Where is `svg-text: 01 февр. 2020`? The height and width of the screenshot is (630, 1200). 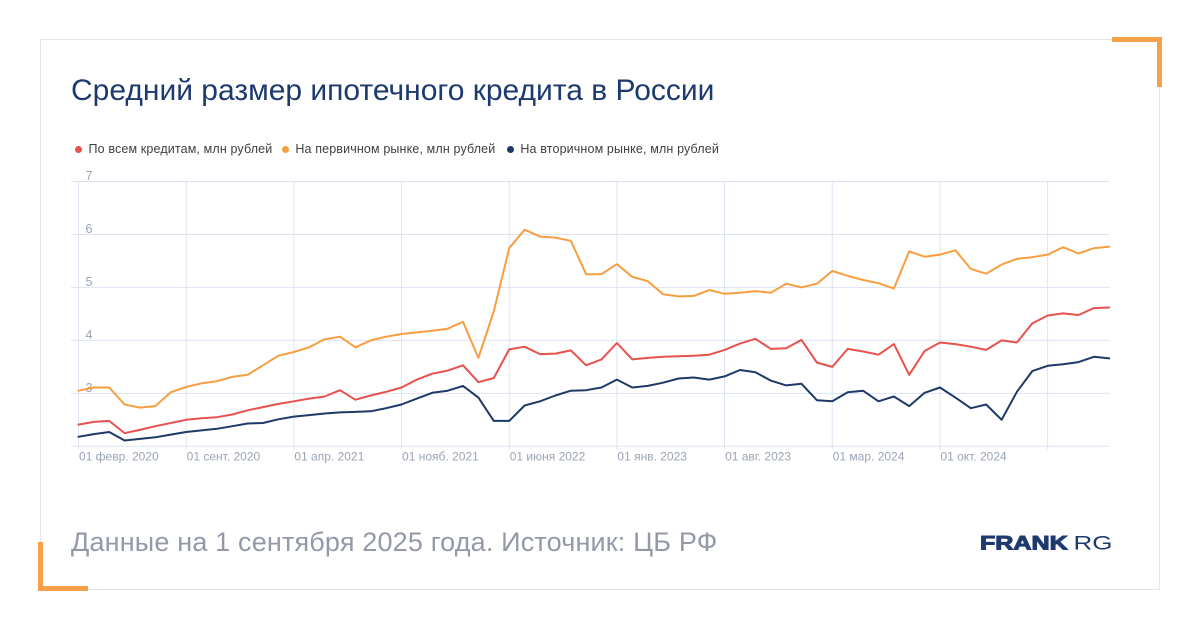 svg-text: 01 февр. 2020 is located at coordinates (119, 457).